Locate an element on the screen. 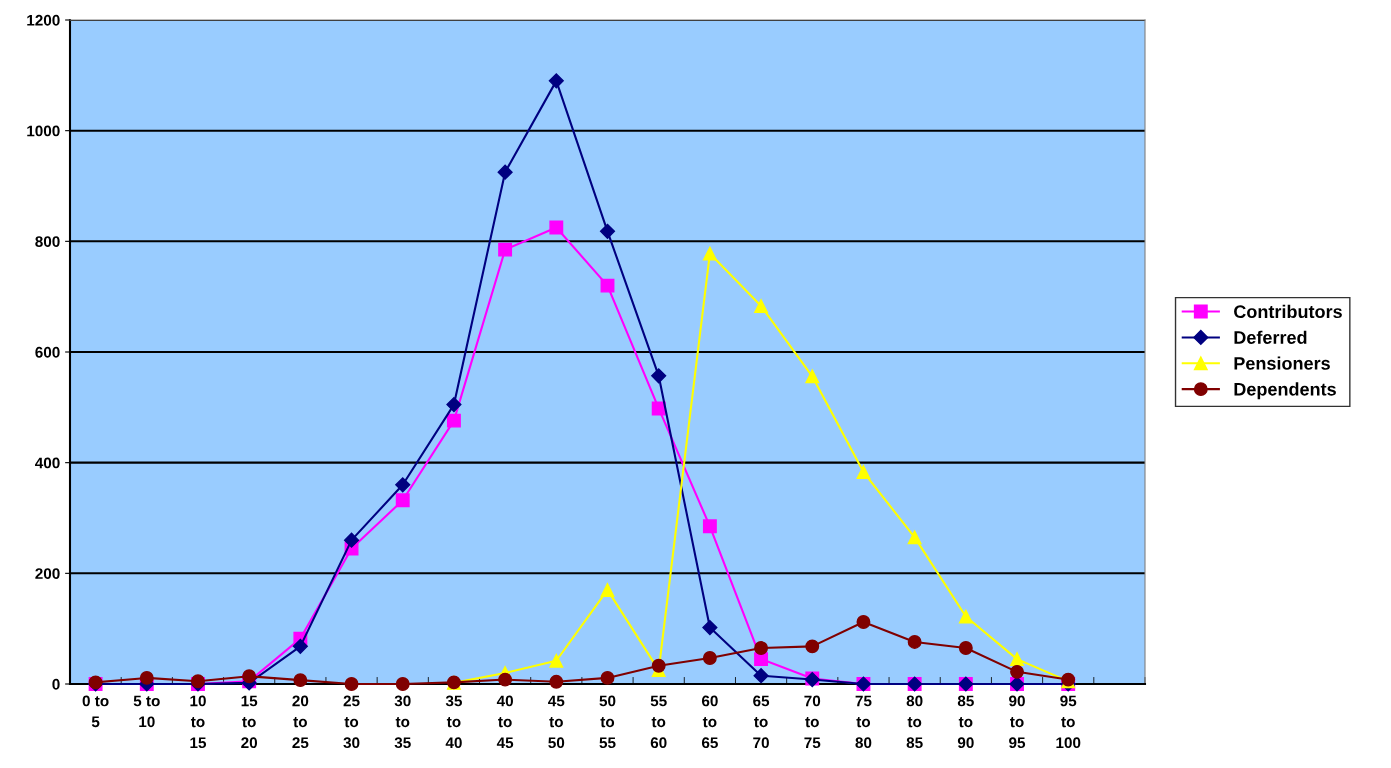 The image size is (1391, 768). x-tick-label: 40 to 45 is located at coordinates (505, 722).